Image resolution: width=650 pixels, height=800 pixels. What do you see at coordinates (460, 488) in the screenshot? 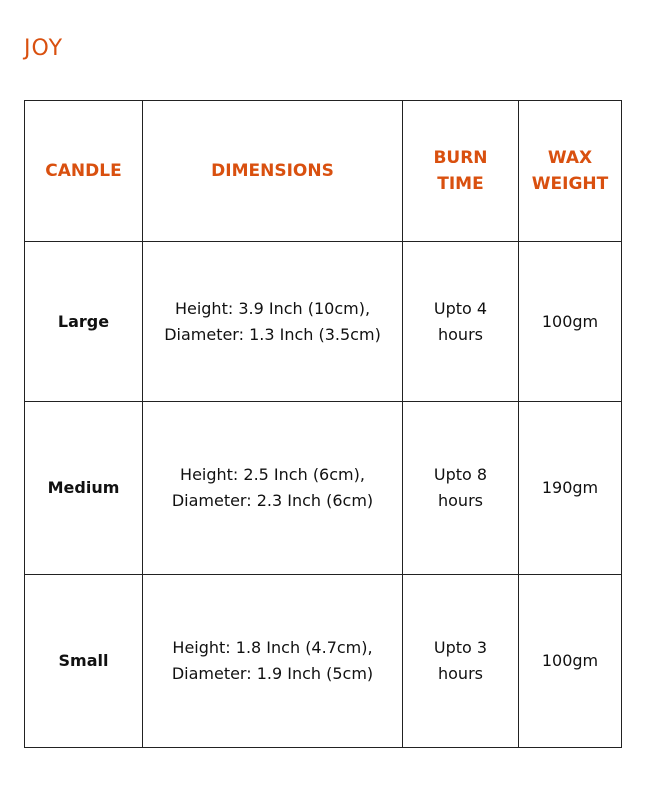
I see `burn-time-cell: Upto 8 hours` at bounding box center [460, 488].